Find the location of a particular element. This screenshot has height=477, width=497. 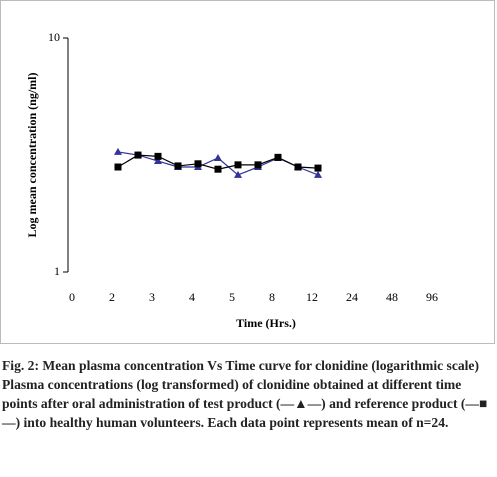

y-axis-label: Log mean concentration (ng/ml) is located at coordinates (32, 155).